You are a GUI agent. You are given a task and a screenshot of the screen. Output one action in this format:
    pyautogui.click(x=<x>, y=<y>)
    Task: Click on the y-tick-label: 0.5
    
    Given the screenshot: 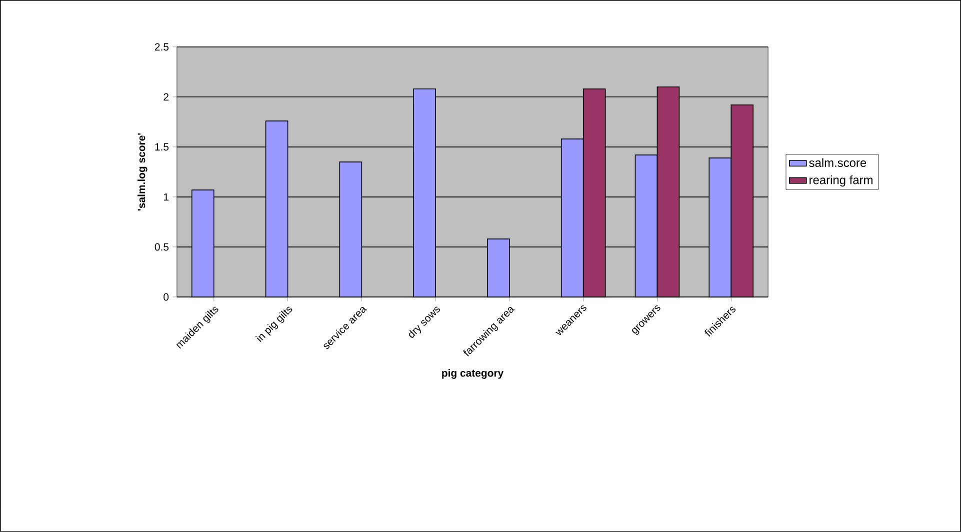 What is the action you would take?
    pyautogui.click(x=161, y=247)
    